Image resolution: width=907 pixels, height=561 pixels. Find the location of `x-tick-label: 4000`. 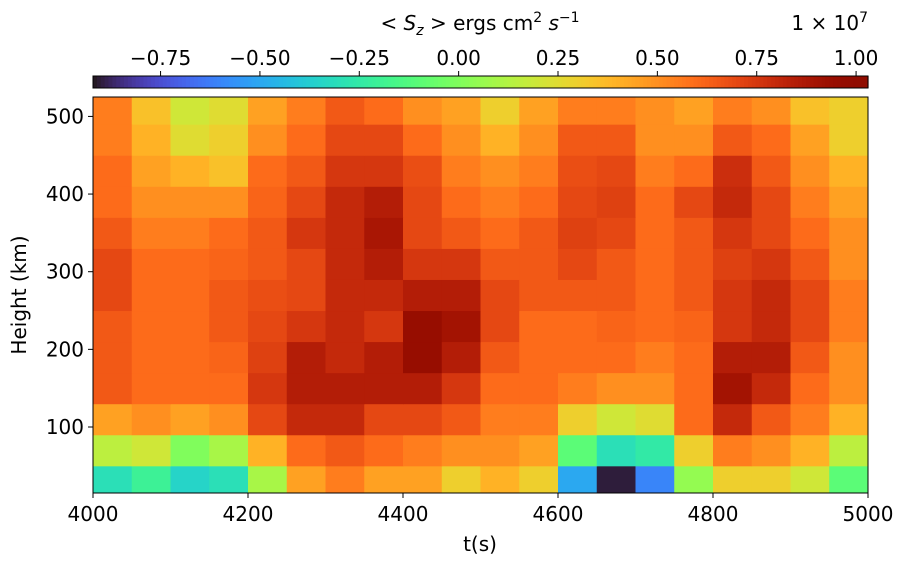

x-tick-label: 4000 is located at coordinates (93, 514).